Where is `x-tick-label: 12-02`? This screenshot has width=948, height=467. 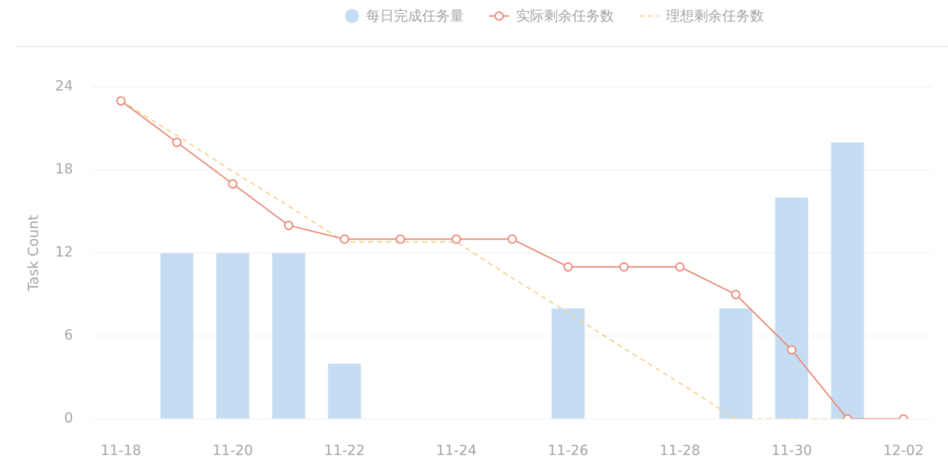 x-tick-label: 12-02 is located at coordinates (903, 451).